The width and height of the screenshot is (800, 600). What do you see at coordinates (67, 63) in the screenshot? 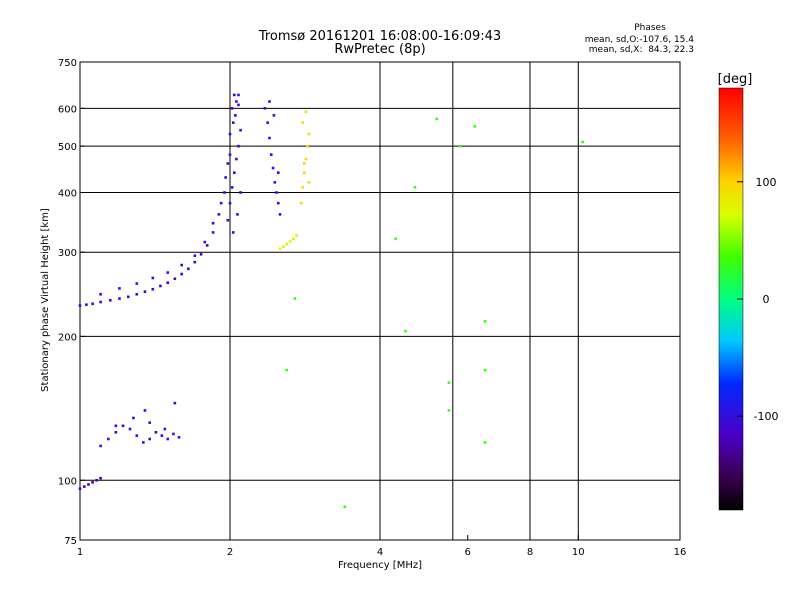
I see `y-tick-label: 750` at bounding box center [67, 63].